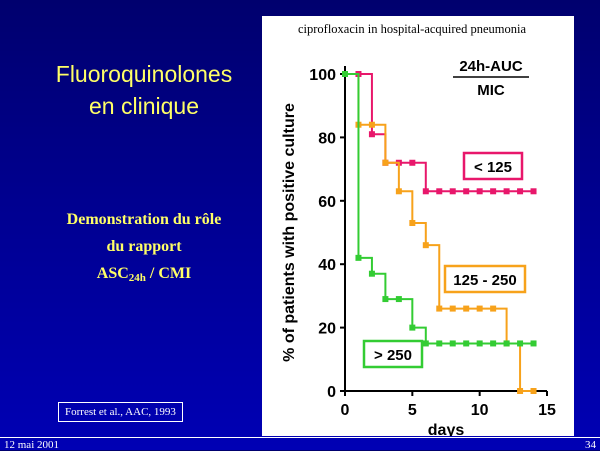 Image resolution: width=600 pixels, height=451 pixels. Describe the element at coordinates (327, 202) in the screenshot. I see `y-tick-label: 60` at that location.